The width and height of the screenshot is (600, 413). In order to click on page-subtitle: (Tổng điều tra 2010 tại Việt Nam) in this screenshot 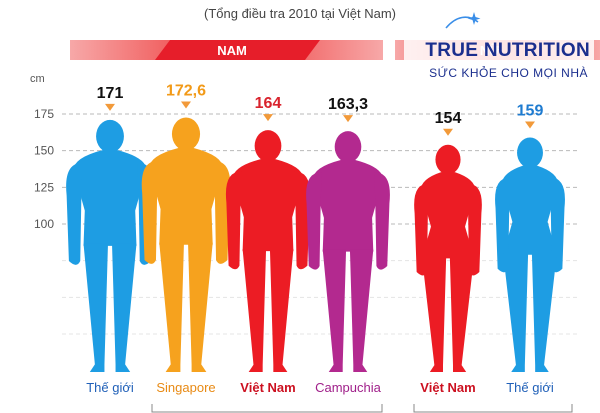, I will do `click(300, 13)`.